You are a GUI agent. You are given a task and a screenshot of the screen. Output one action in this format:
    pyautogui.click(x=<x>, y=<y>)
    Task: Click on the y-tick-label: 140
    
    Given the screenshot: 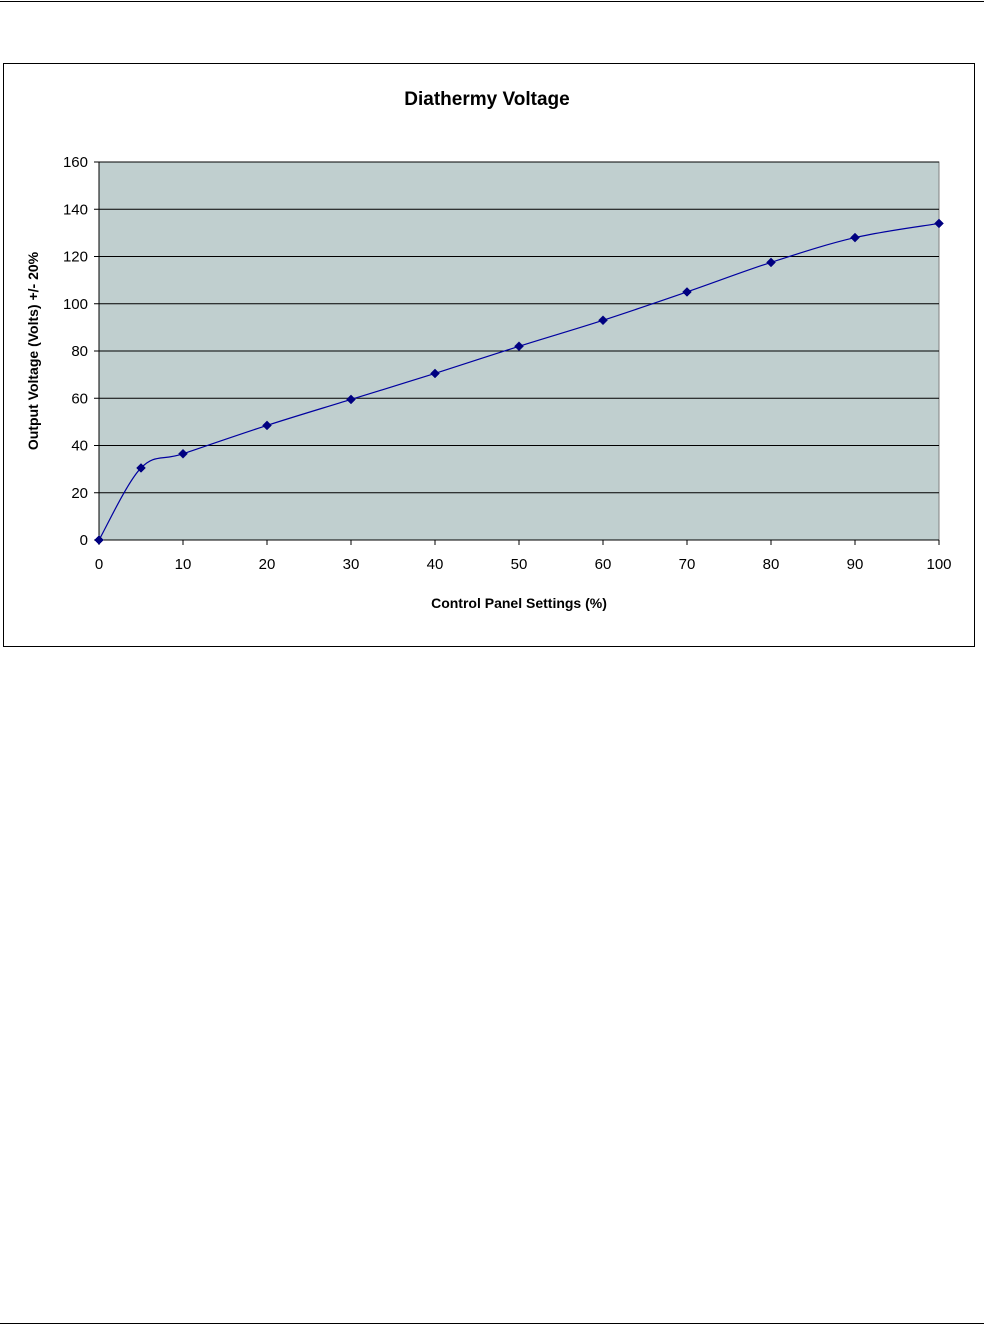 What is the action you would take?
    pyautogui.click(x=75, y=209)
    